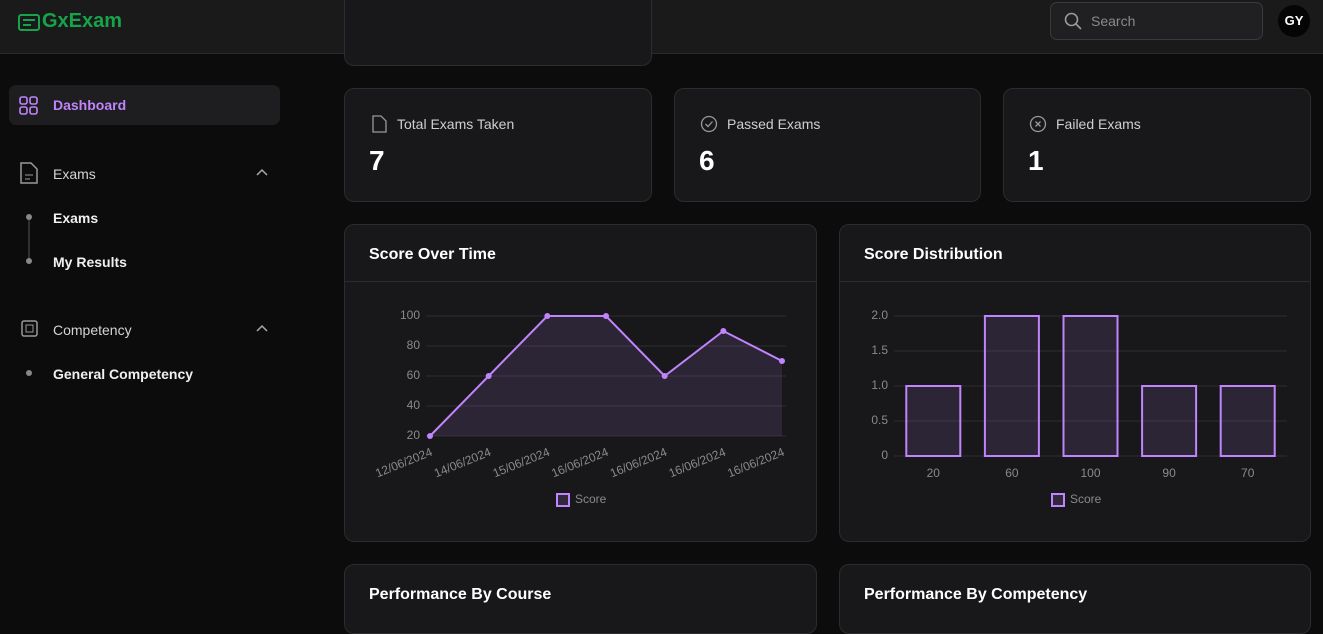 The width and height of the screenshot is (1323, 634). I want to click on x-tick-label: 14/06/2024, so click(462, 463).